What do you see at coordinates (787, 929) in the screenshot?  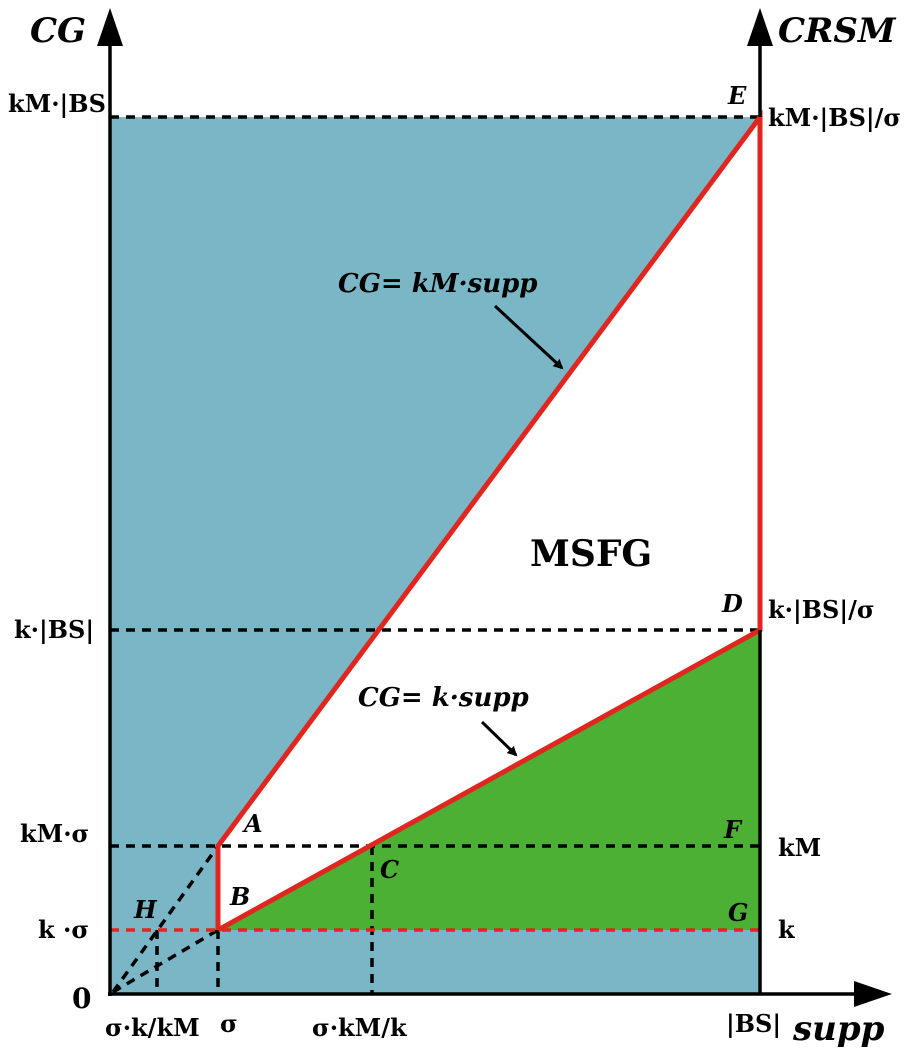 I see `right-tick-k: k` at bounding box center [787, 929].